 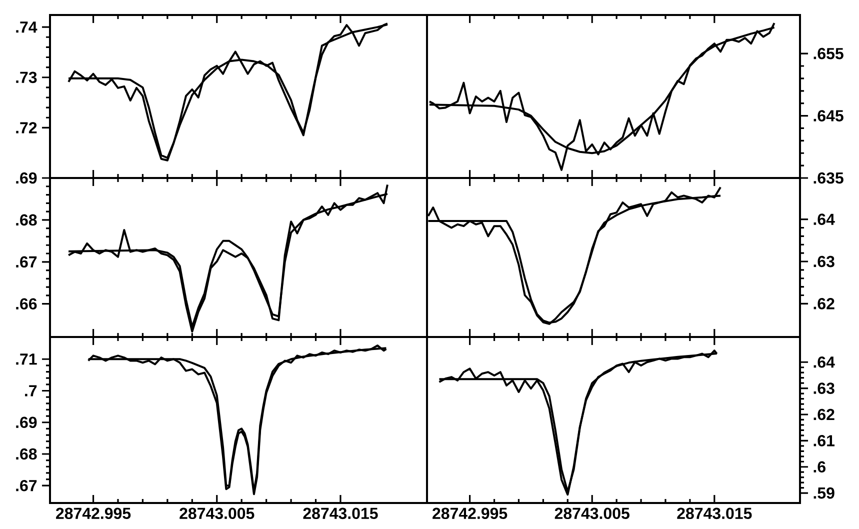 What do you see at coordinates (27, 27) in the screenshot?
I see `y-tick-label: .74` at bounding box center [27, 27].